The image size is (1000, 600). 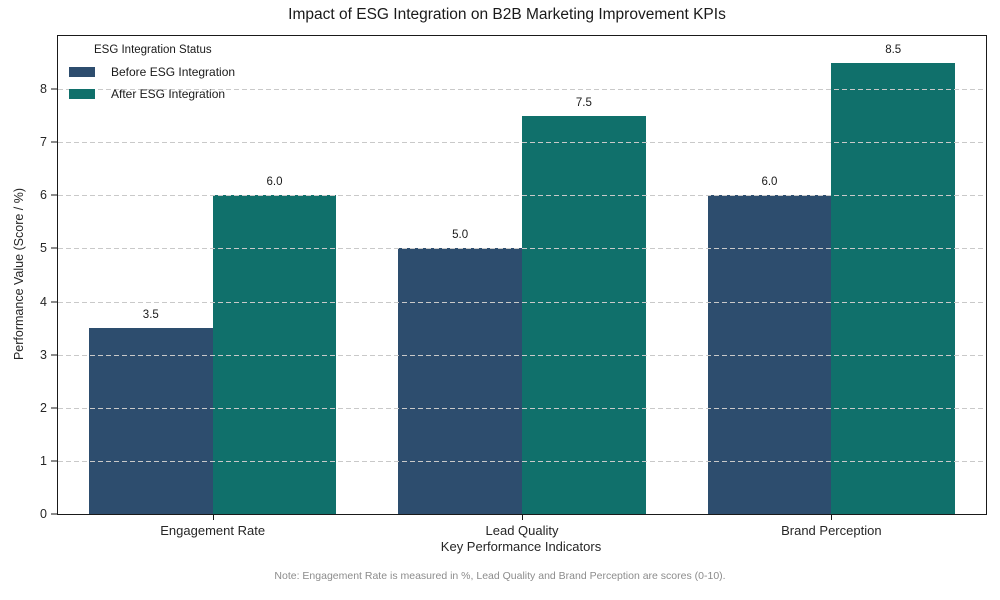 I want to click on y-tick-label: 2, so click(x=43, y=407).